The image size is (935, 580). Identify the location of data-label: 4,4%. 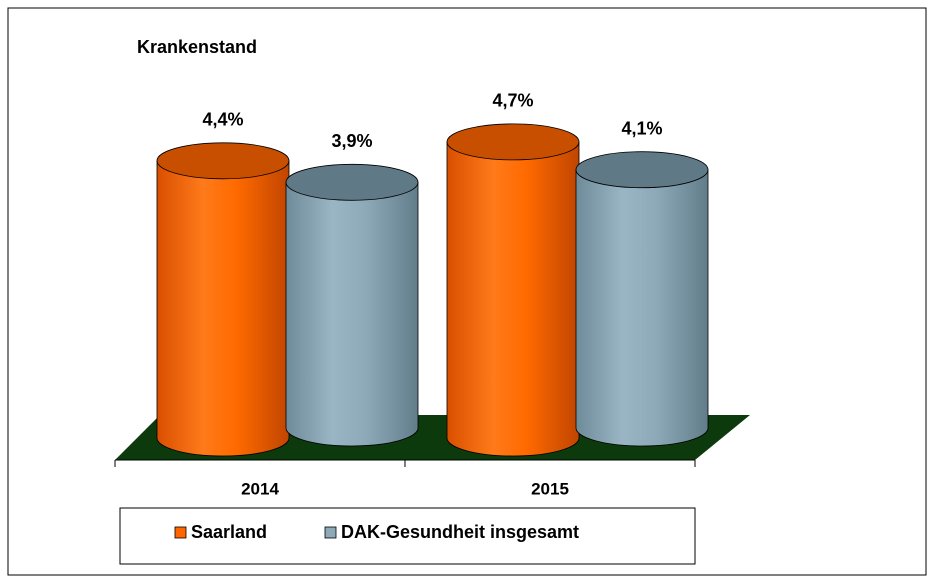
(222, 120).